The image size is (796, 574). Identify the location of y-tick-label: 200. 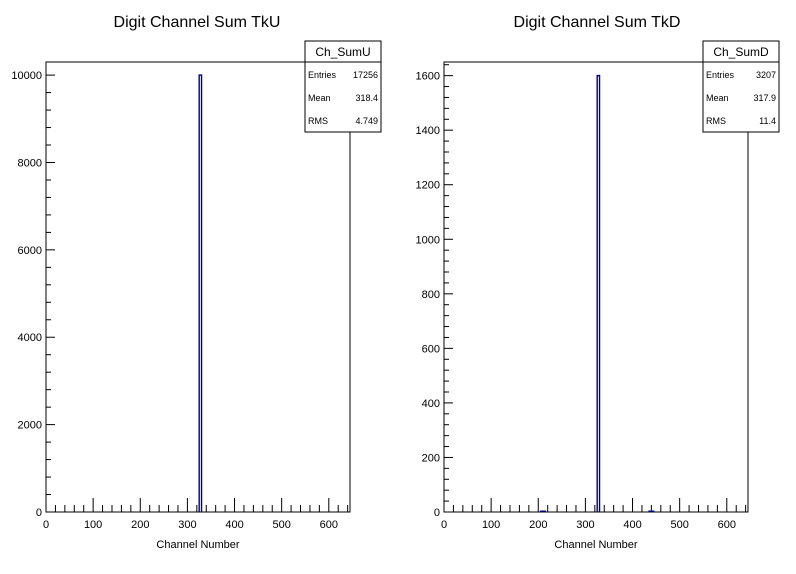
(431, 458).